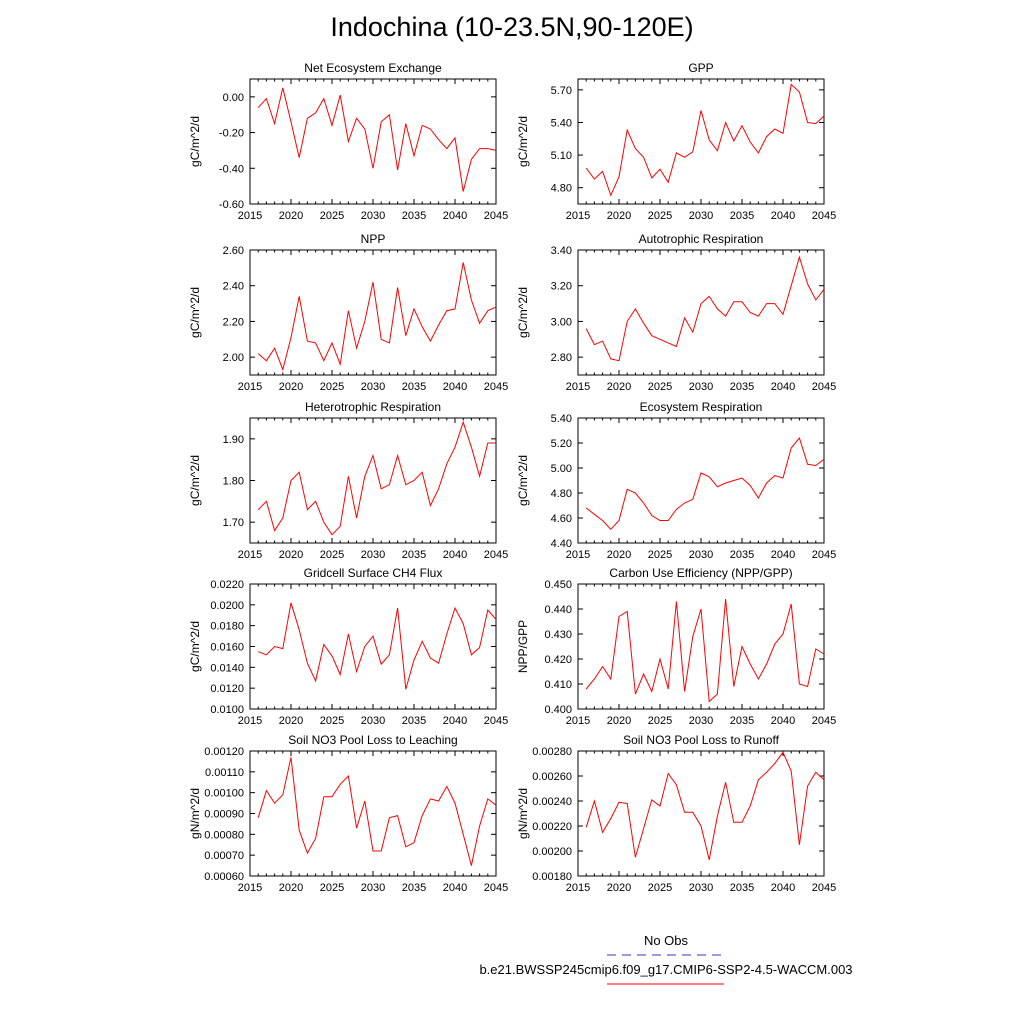 This screenshot has height=1024, width=1024. Describe the element at coordinates (701, 813) in the screenshot. I see `panel-10-frame` at that location.